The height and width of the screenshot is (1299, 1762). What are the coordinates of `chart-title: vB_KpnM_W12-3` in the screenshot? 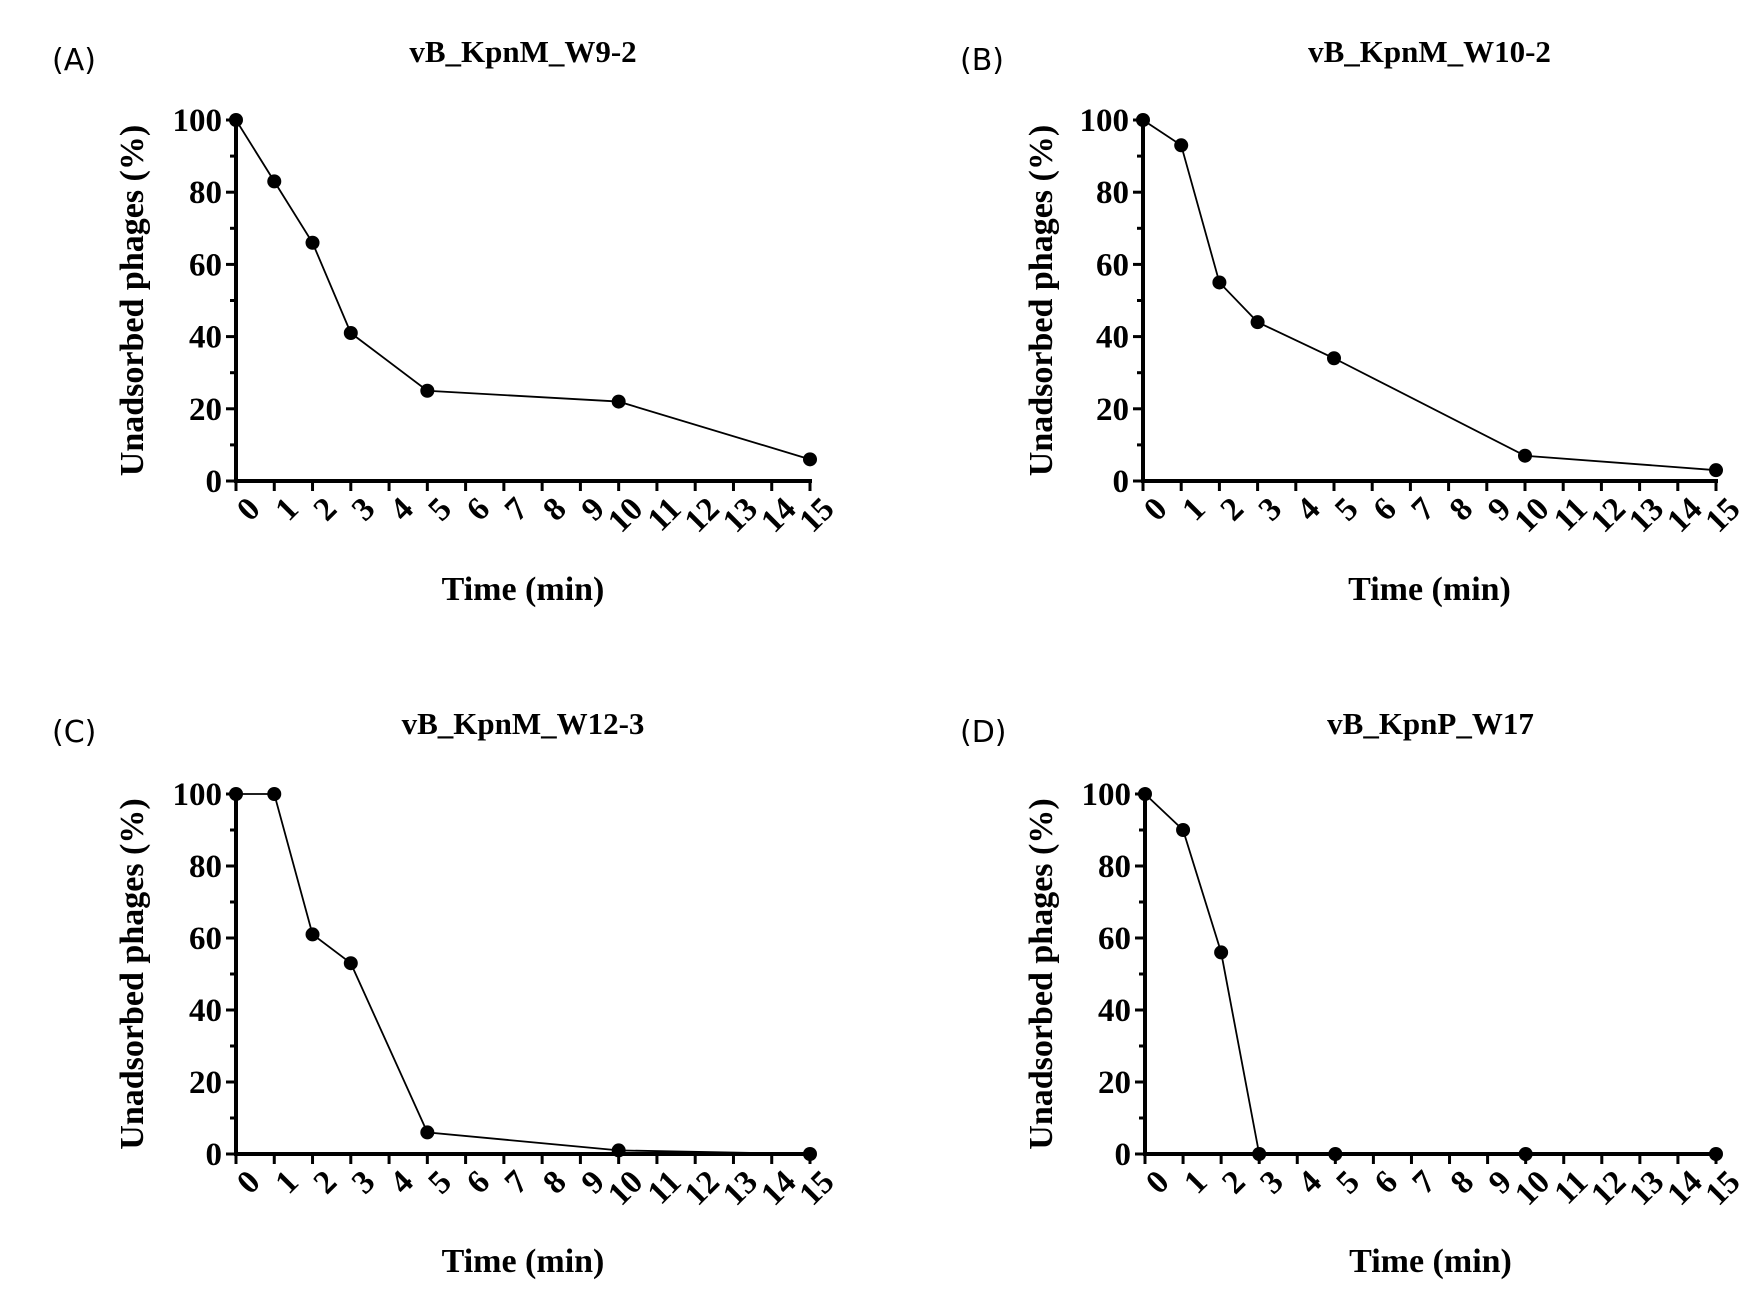 It's located at (523, 723).